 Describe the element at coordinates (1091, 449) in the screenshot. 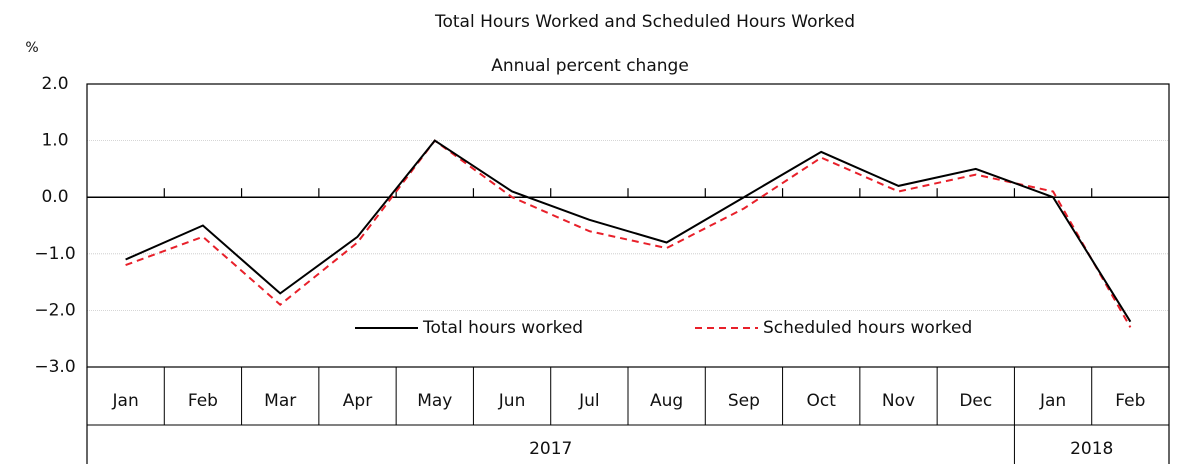

I see `year-label: 2018` at that location.